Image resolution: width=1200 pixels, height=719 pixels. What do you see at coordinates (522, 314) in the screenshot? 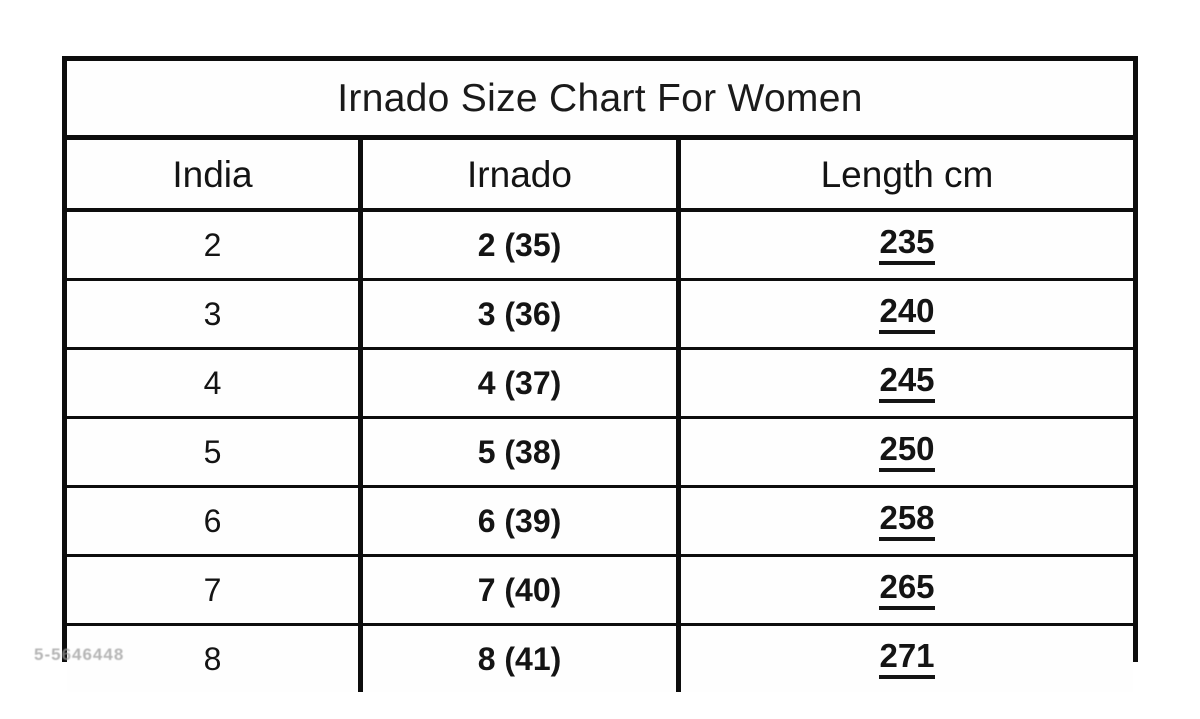
I see `cell-irnado: 3 (36)` at bounding box center [522, 314].